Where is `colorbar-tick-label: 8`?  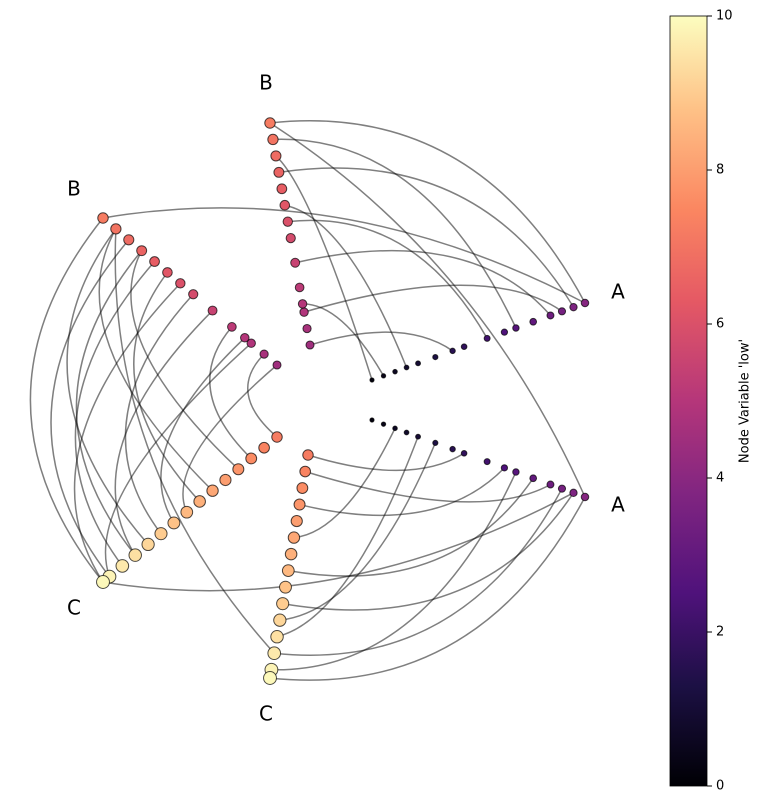
colorbar-tick-label: 8 is located at coordinates (720, 170).